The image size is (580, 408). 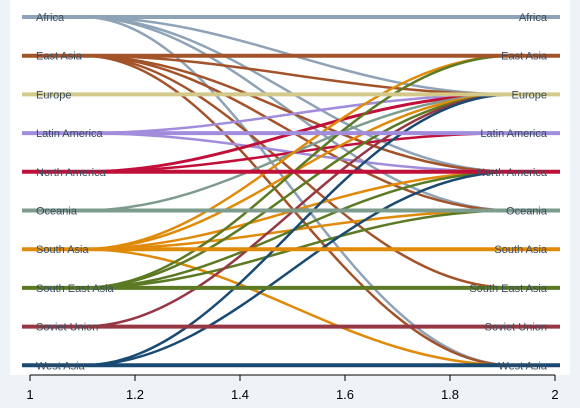 What do you see at coordinates (514, 134) in the screenshot?
I see `region-label-right-latin-america: Latin America` at bounding box center [514, 134].